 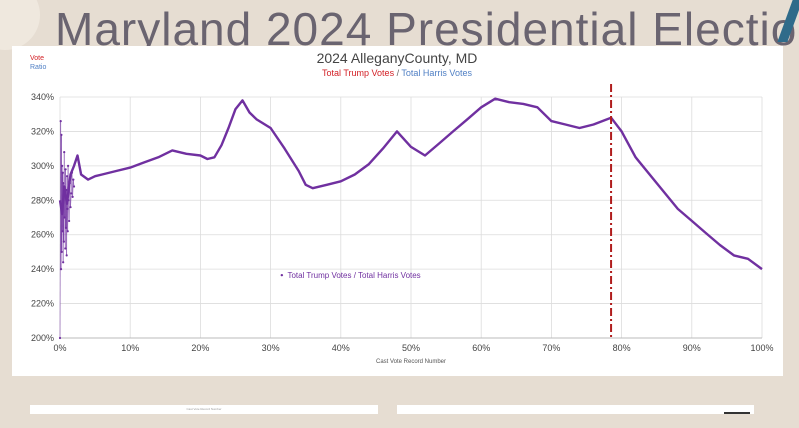 I want to click on x-tick-label: 80%, so click(x=622, y=348).